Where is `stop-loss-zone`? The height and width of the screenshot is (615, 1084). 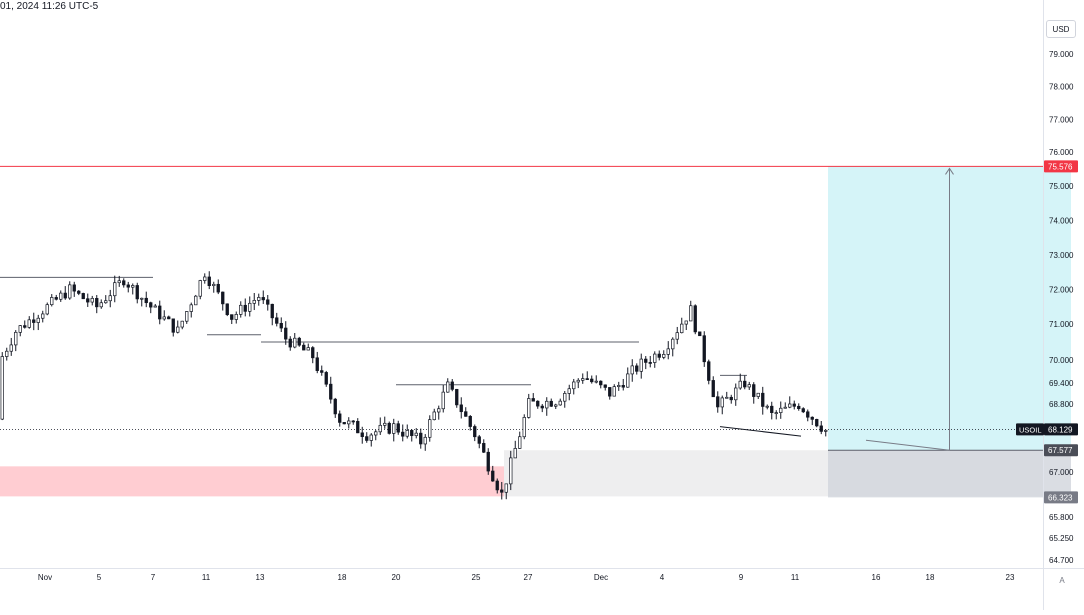 stop-loss-zone is located at coordinates (949, 474).